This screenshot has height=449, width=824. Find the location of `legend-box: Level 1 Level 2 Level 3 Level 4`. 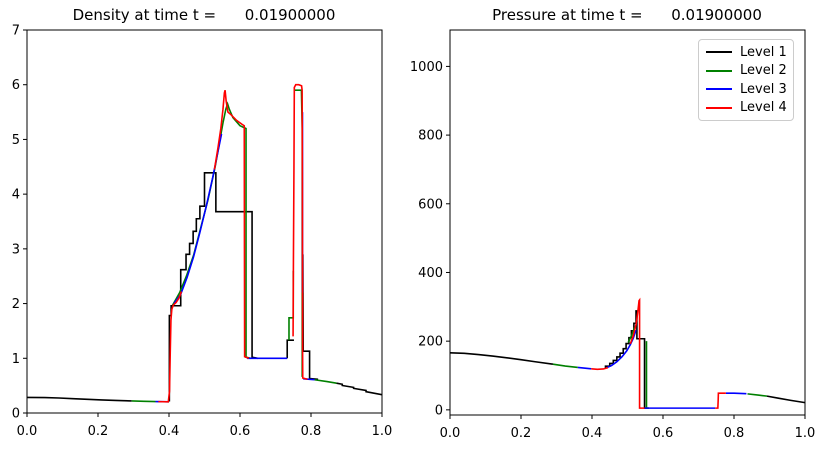

legend-box: Level 1 Level 2 Level 3 Level 4 is located at coordinates (746, 80).